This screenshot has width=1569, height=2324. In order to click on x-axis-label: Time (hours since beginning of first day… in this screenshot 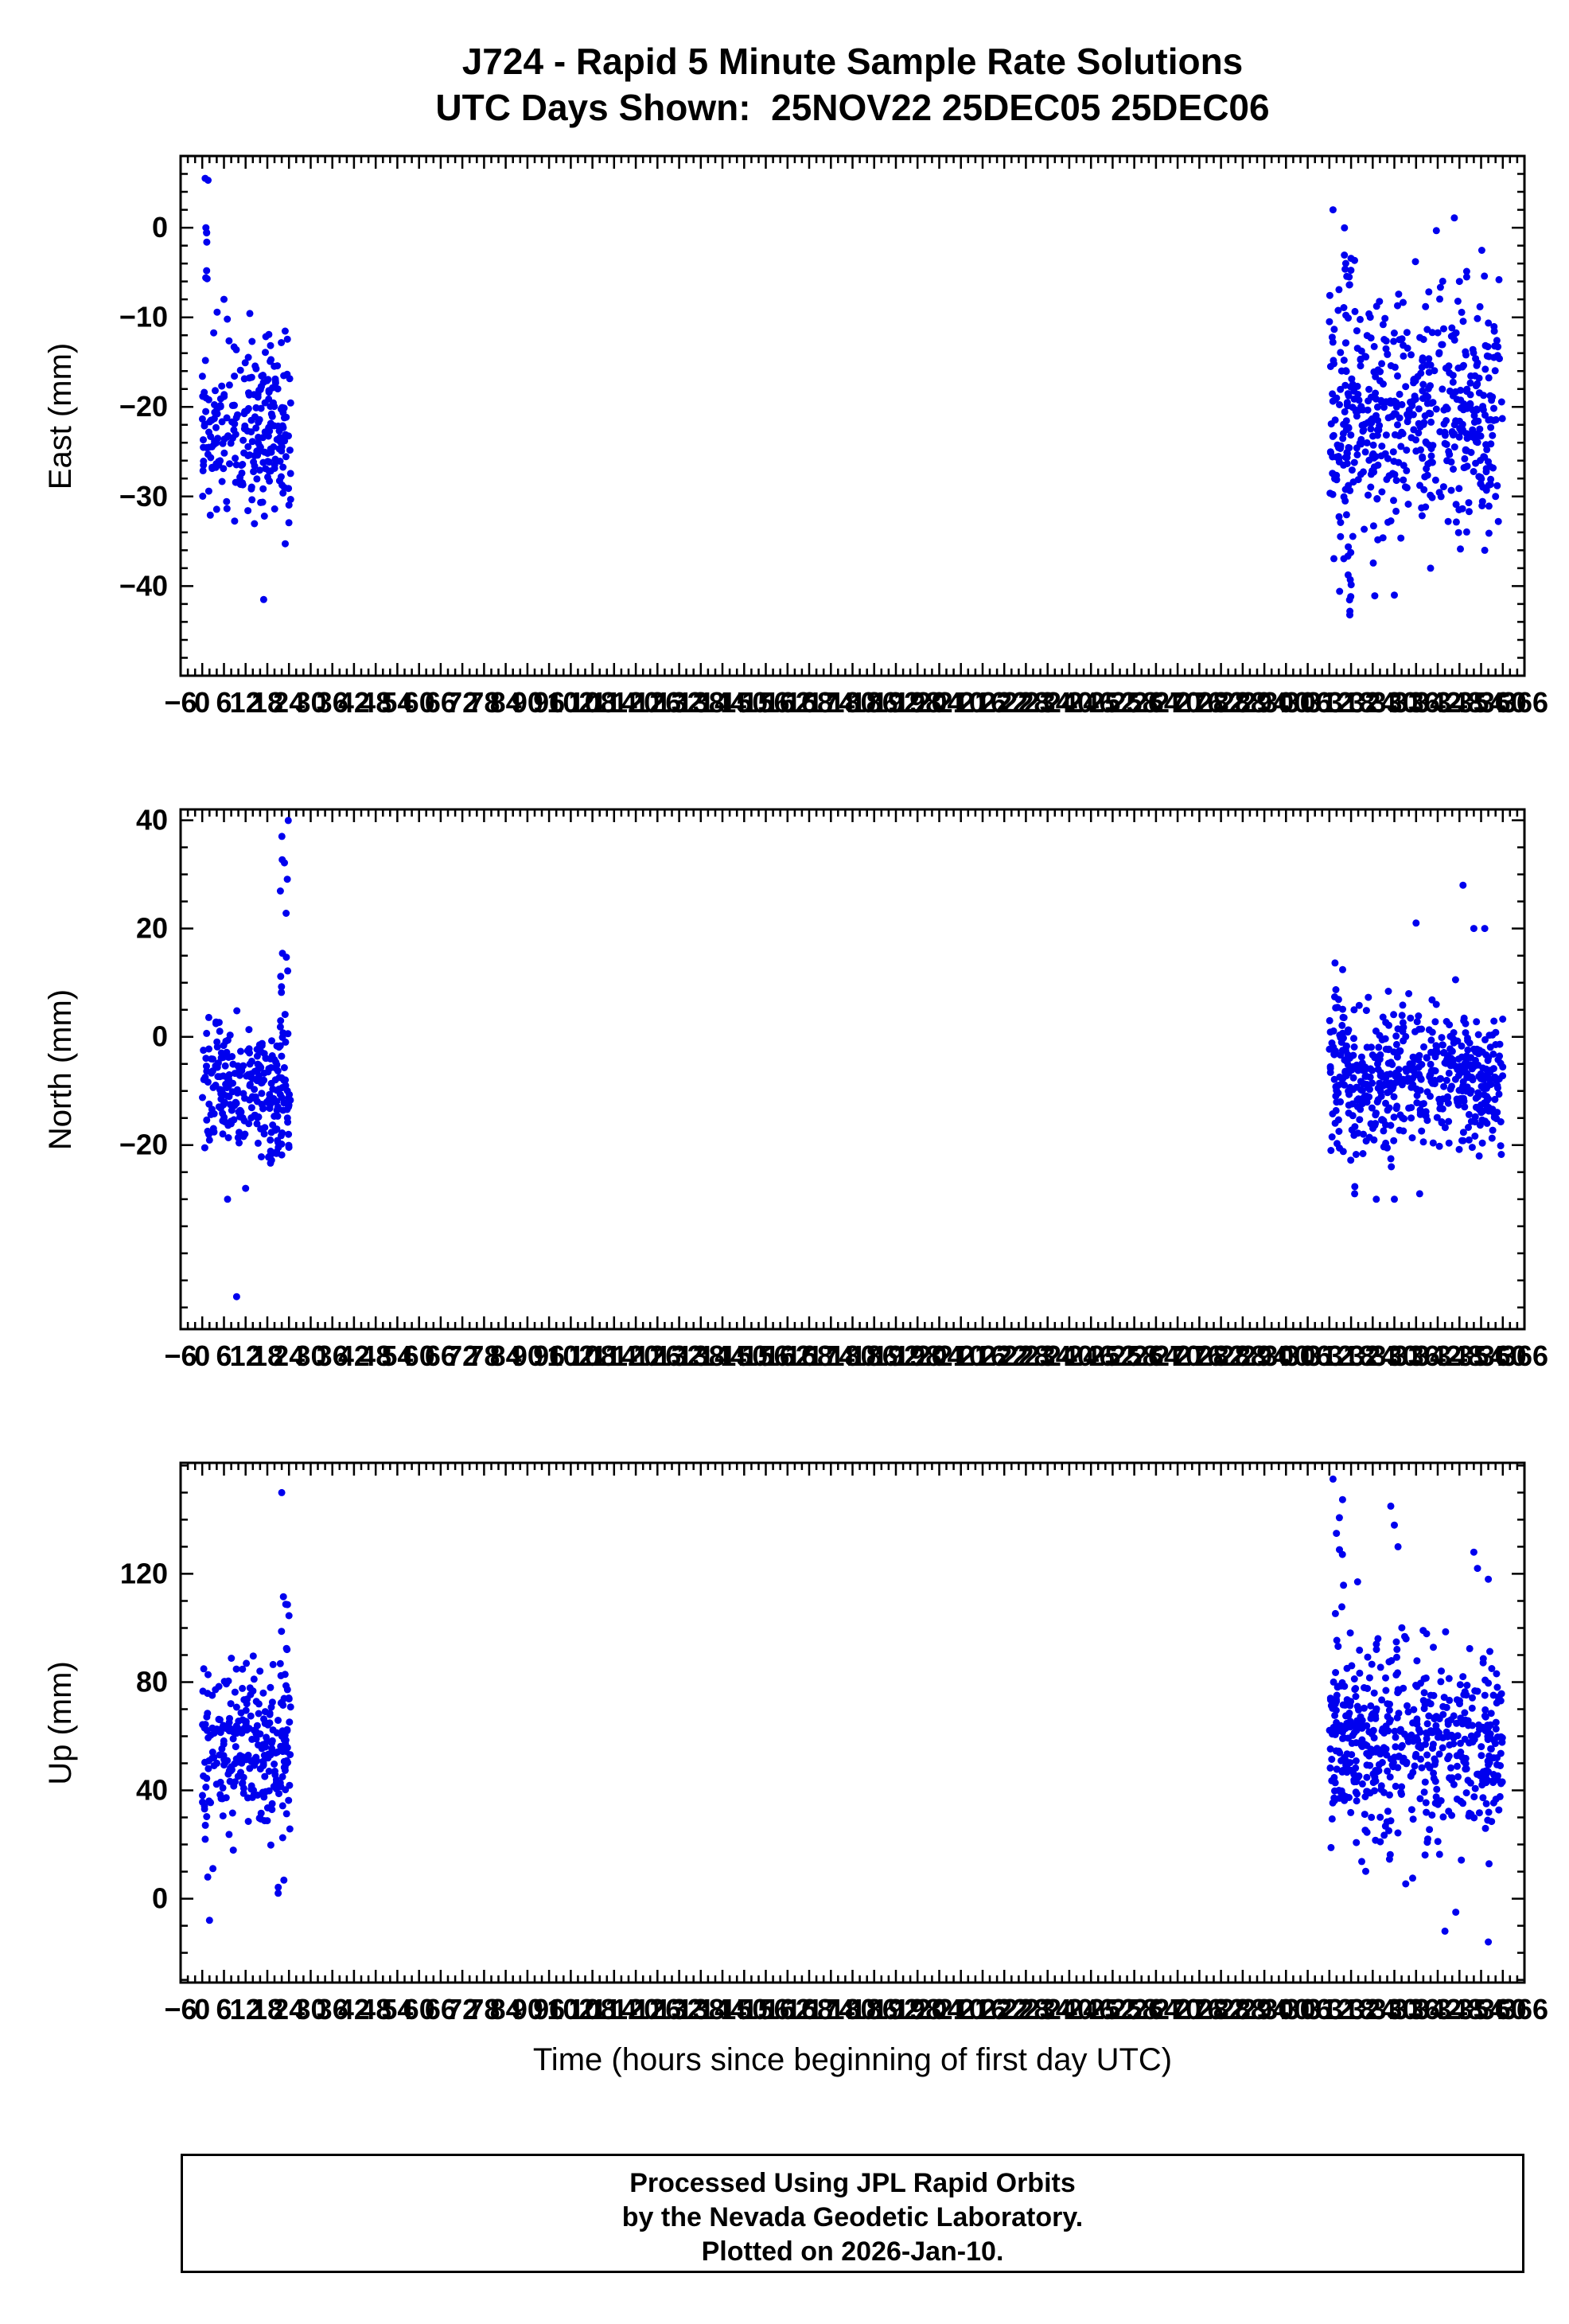, I will do `click(852, 2059)`.